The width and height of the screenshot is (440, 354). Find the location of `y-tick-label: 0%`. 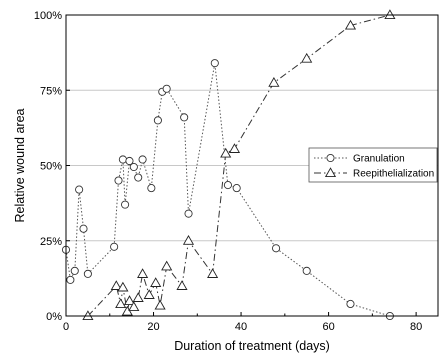

y-tick-label: 0% is located at coordinates (54, 317).